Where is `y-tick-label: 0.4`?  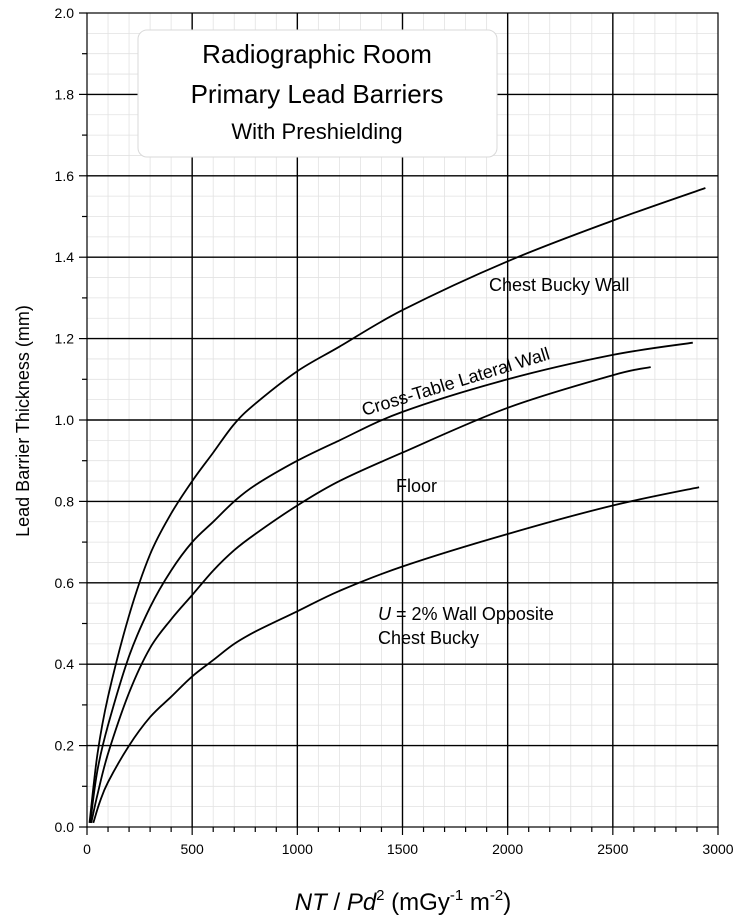 y-tick-label: 0.4 is located at coordinates (65, 664).